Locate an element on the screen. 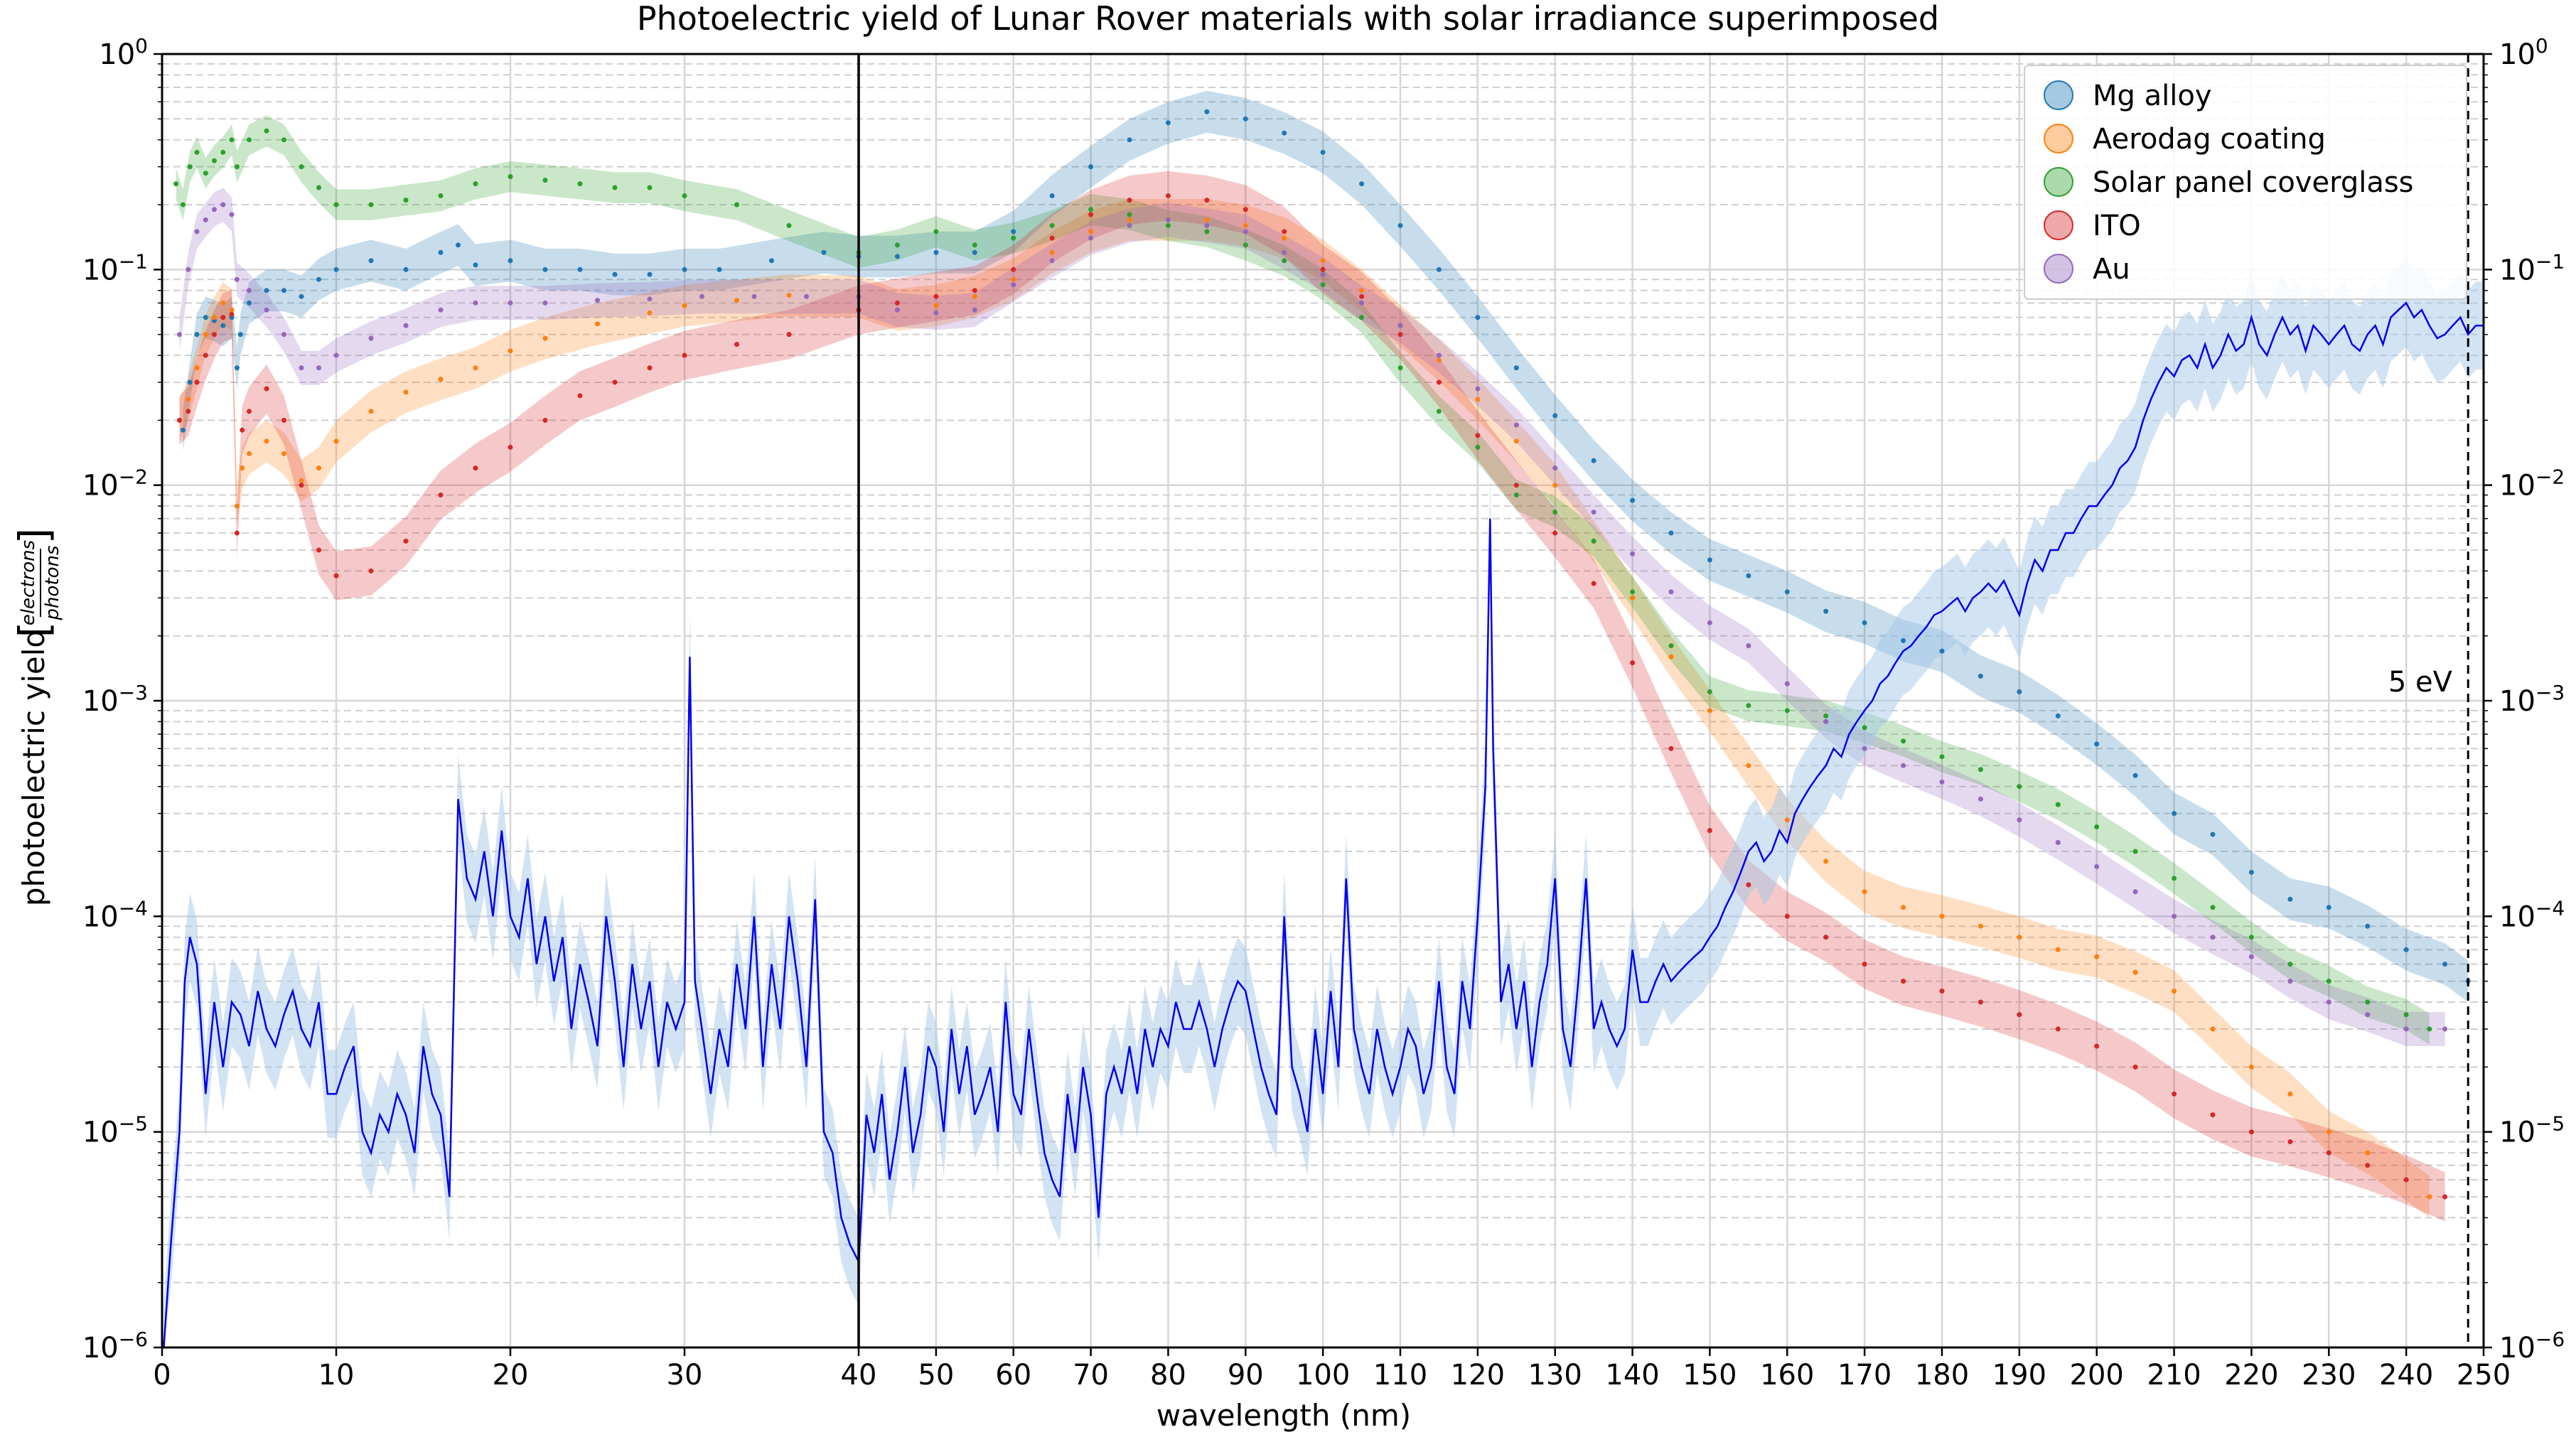  right-y-tick-label: 10⁻² is located at coordinates (2532, 484).